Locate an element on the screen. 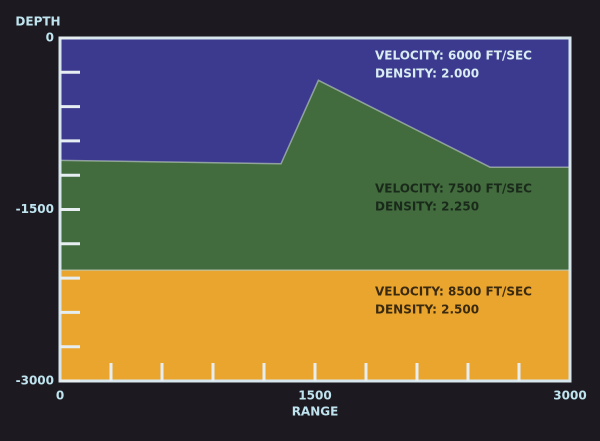 The height and width of the screenshot is (441, 600). layer-velocity-label: VELOCITY: 8500 FT/SEC is located at coordinates (453, 292).